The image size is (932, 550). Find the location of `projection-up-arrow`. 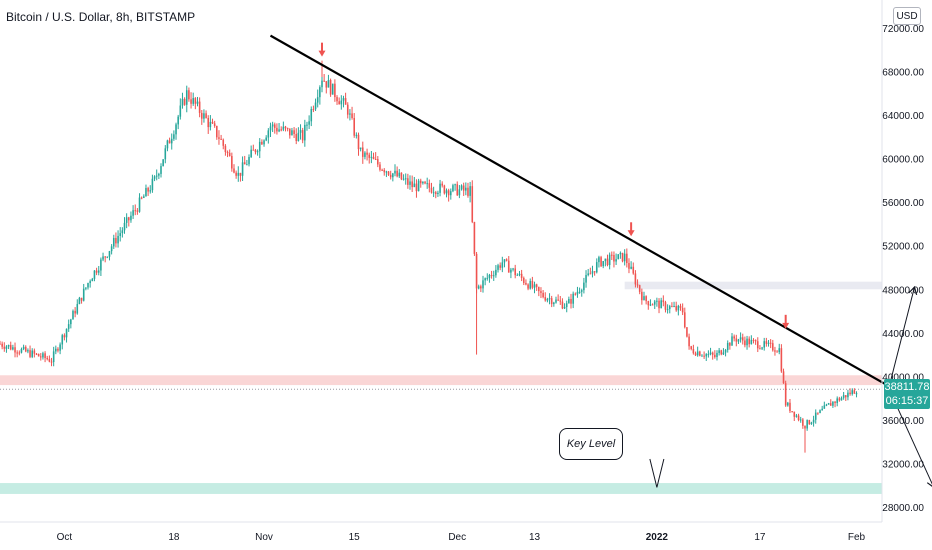

projection-up-arrow is located at coordinates (903, 337).